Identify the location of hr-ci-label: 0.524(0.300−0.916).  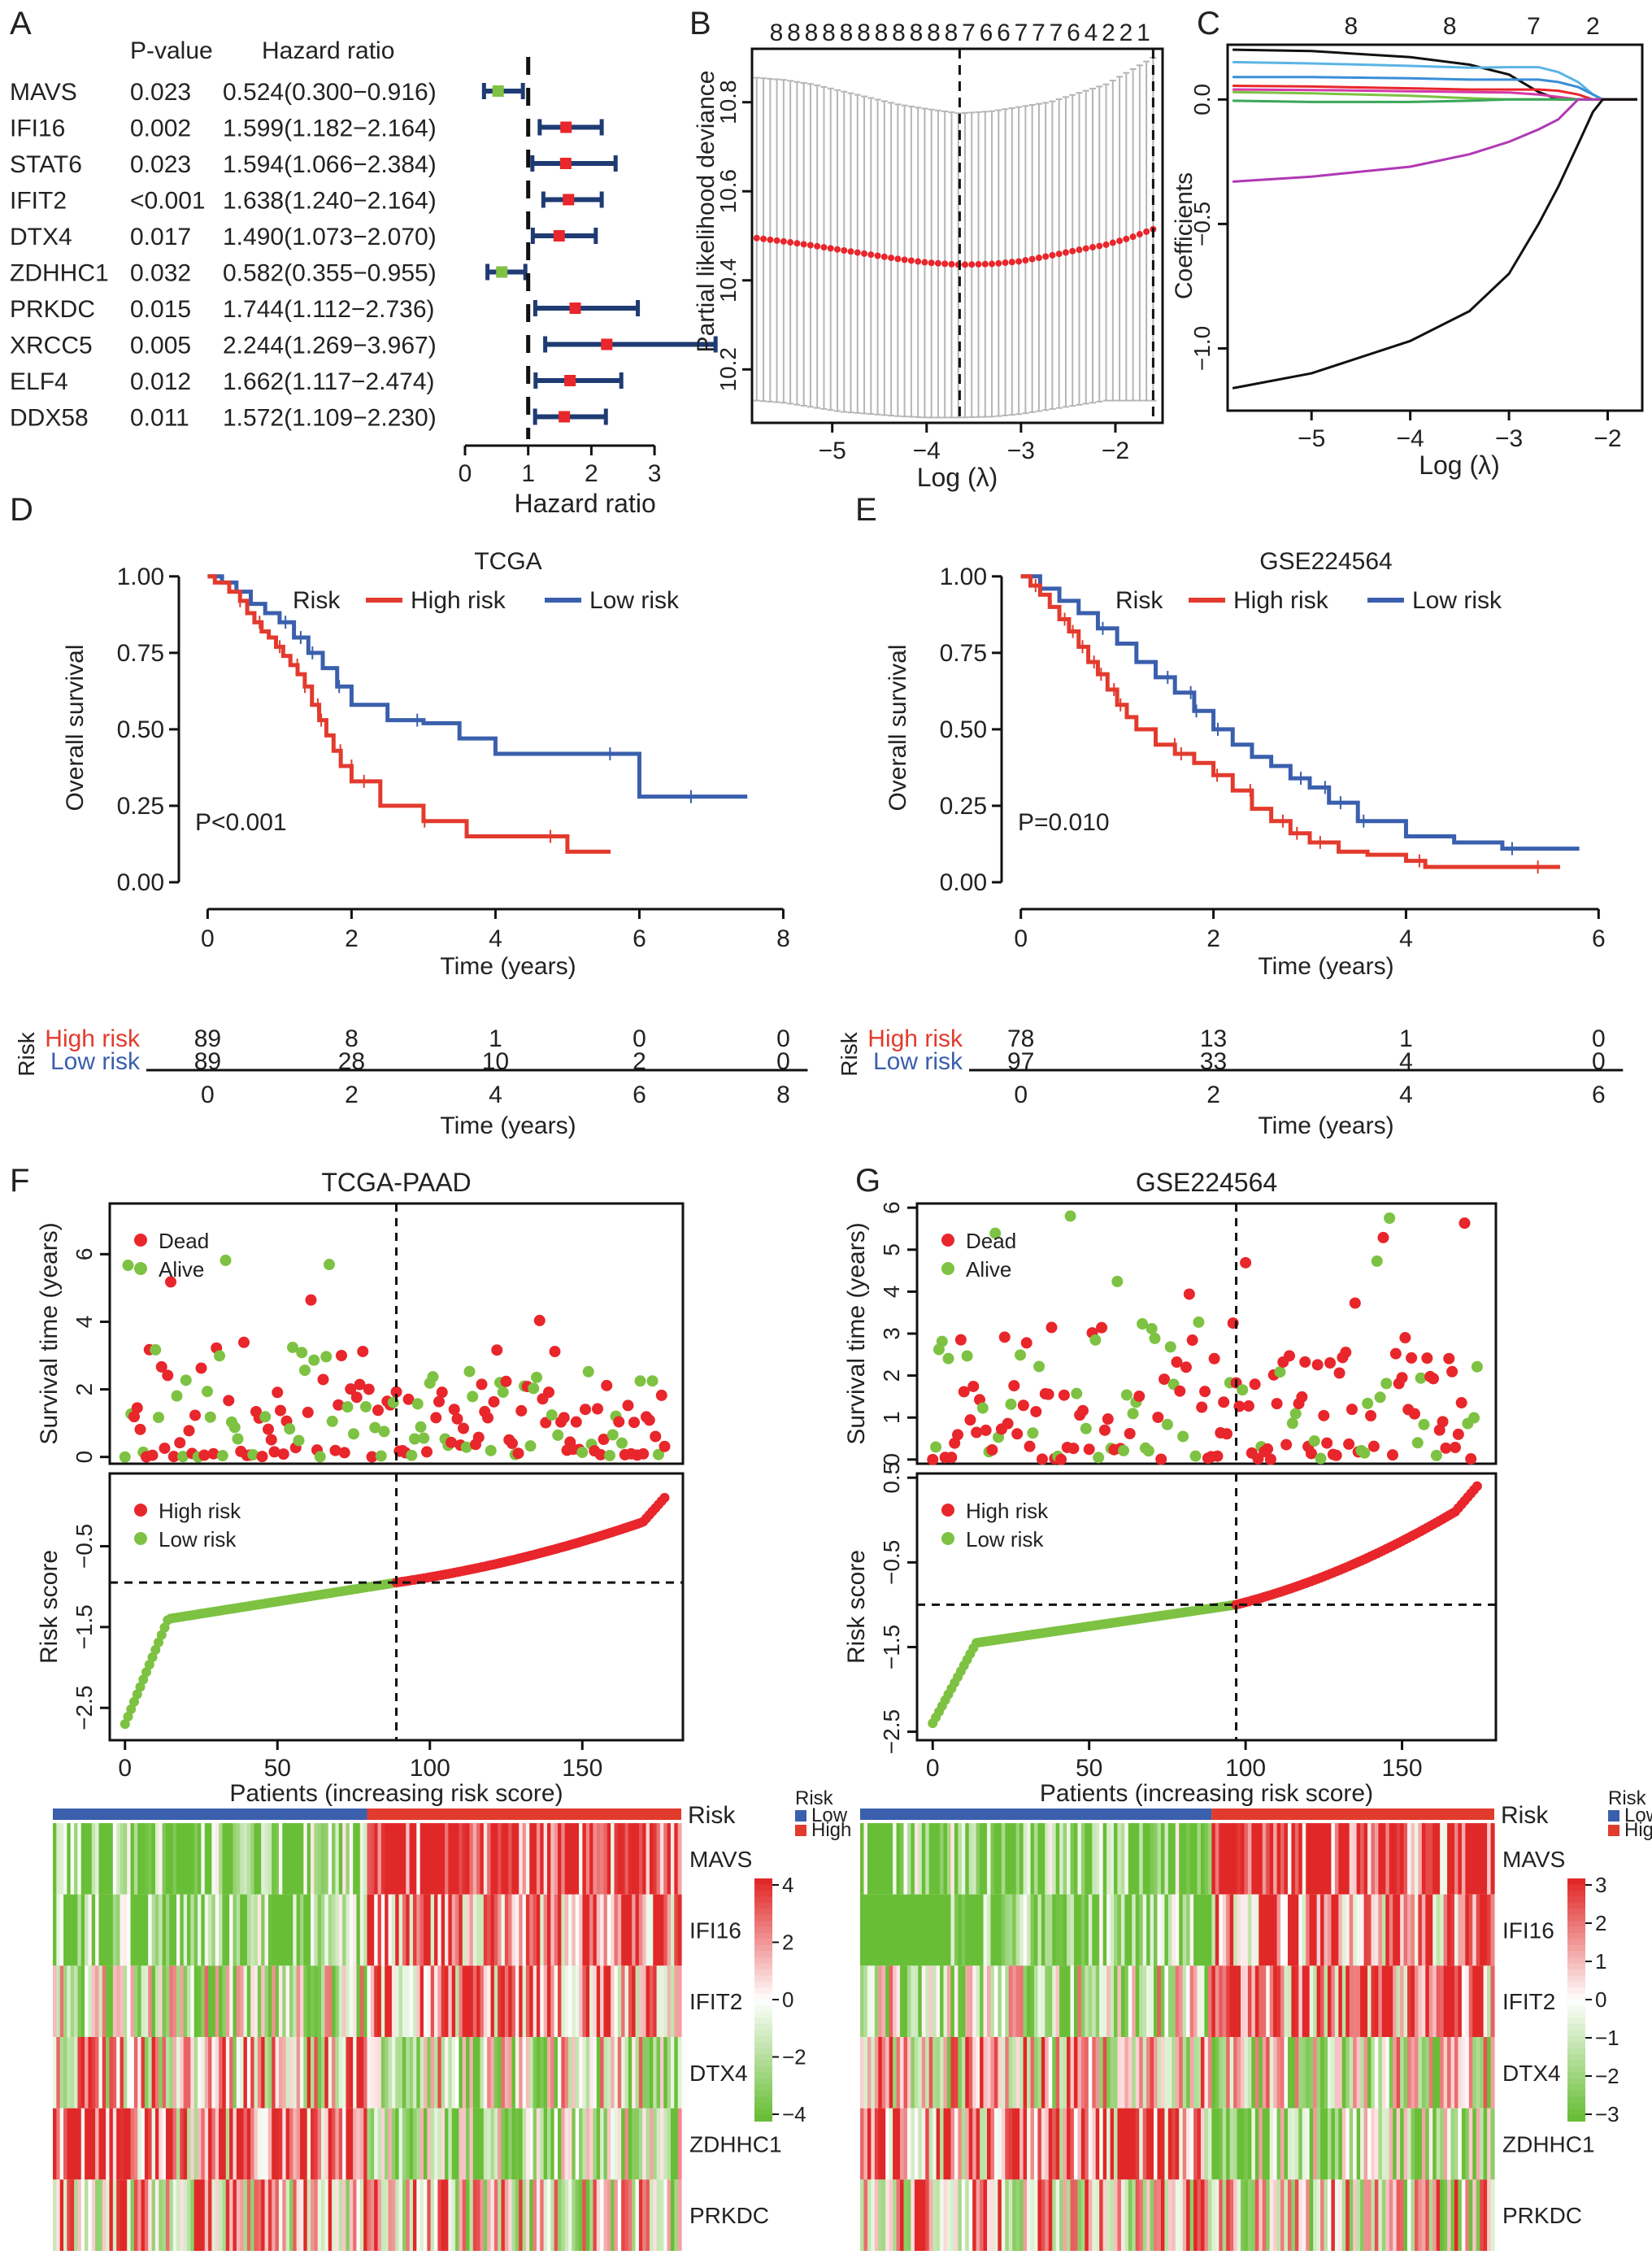
(330, 92).